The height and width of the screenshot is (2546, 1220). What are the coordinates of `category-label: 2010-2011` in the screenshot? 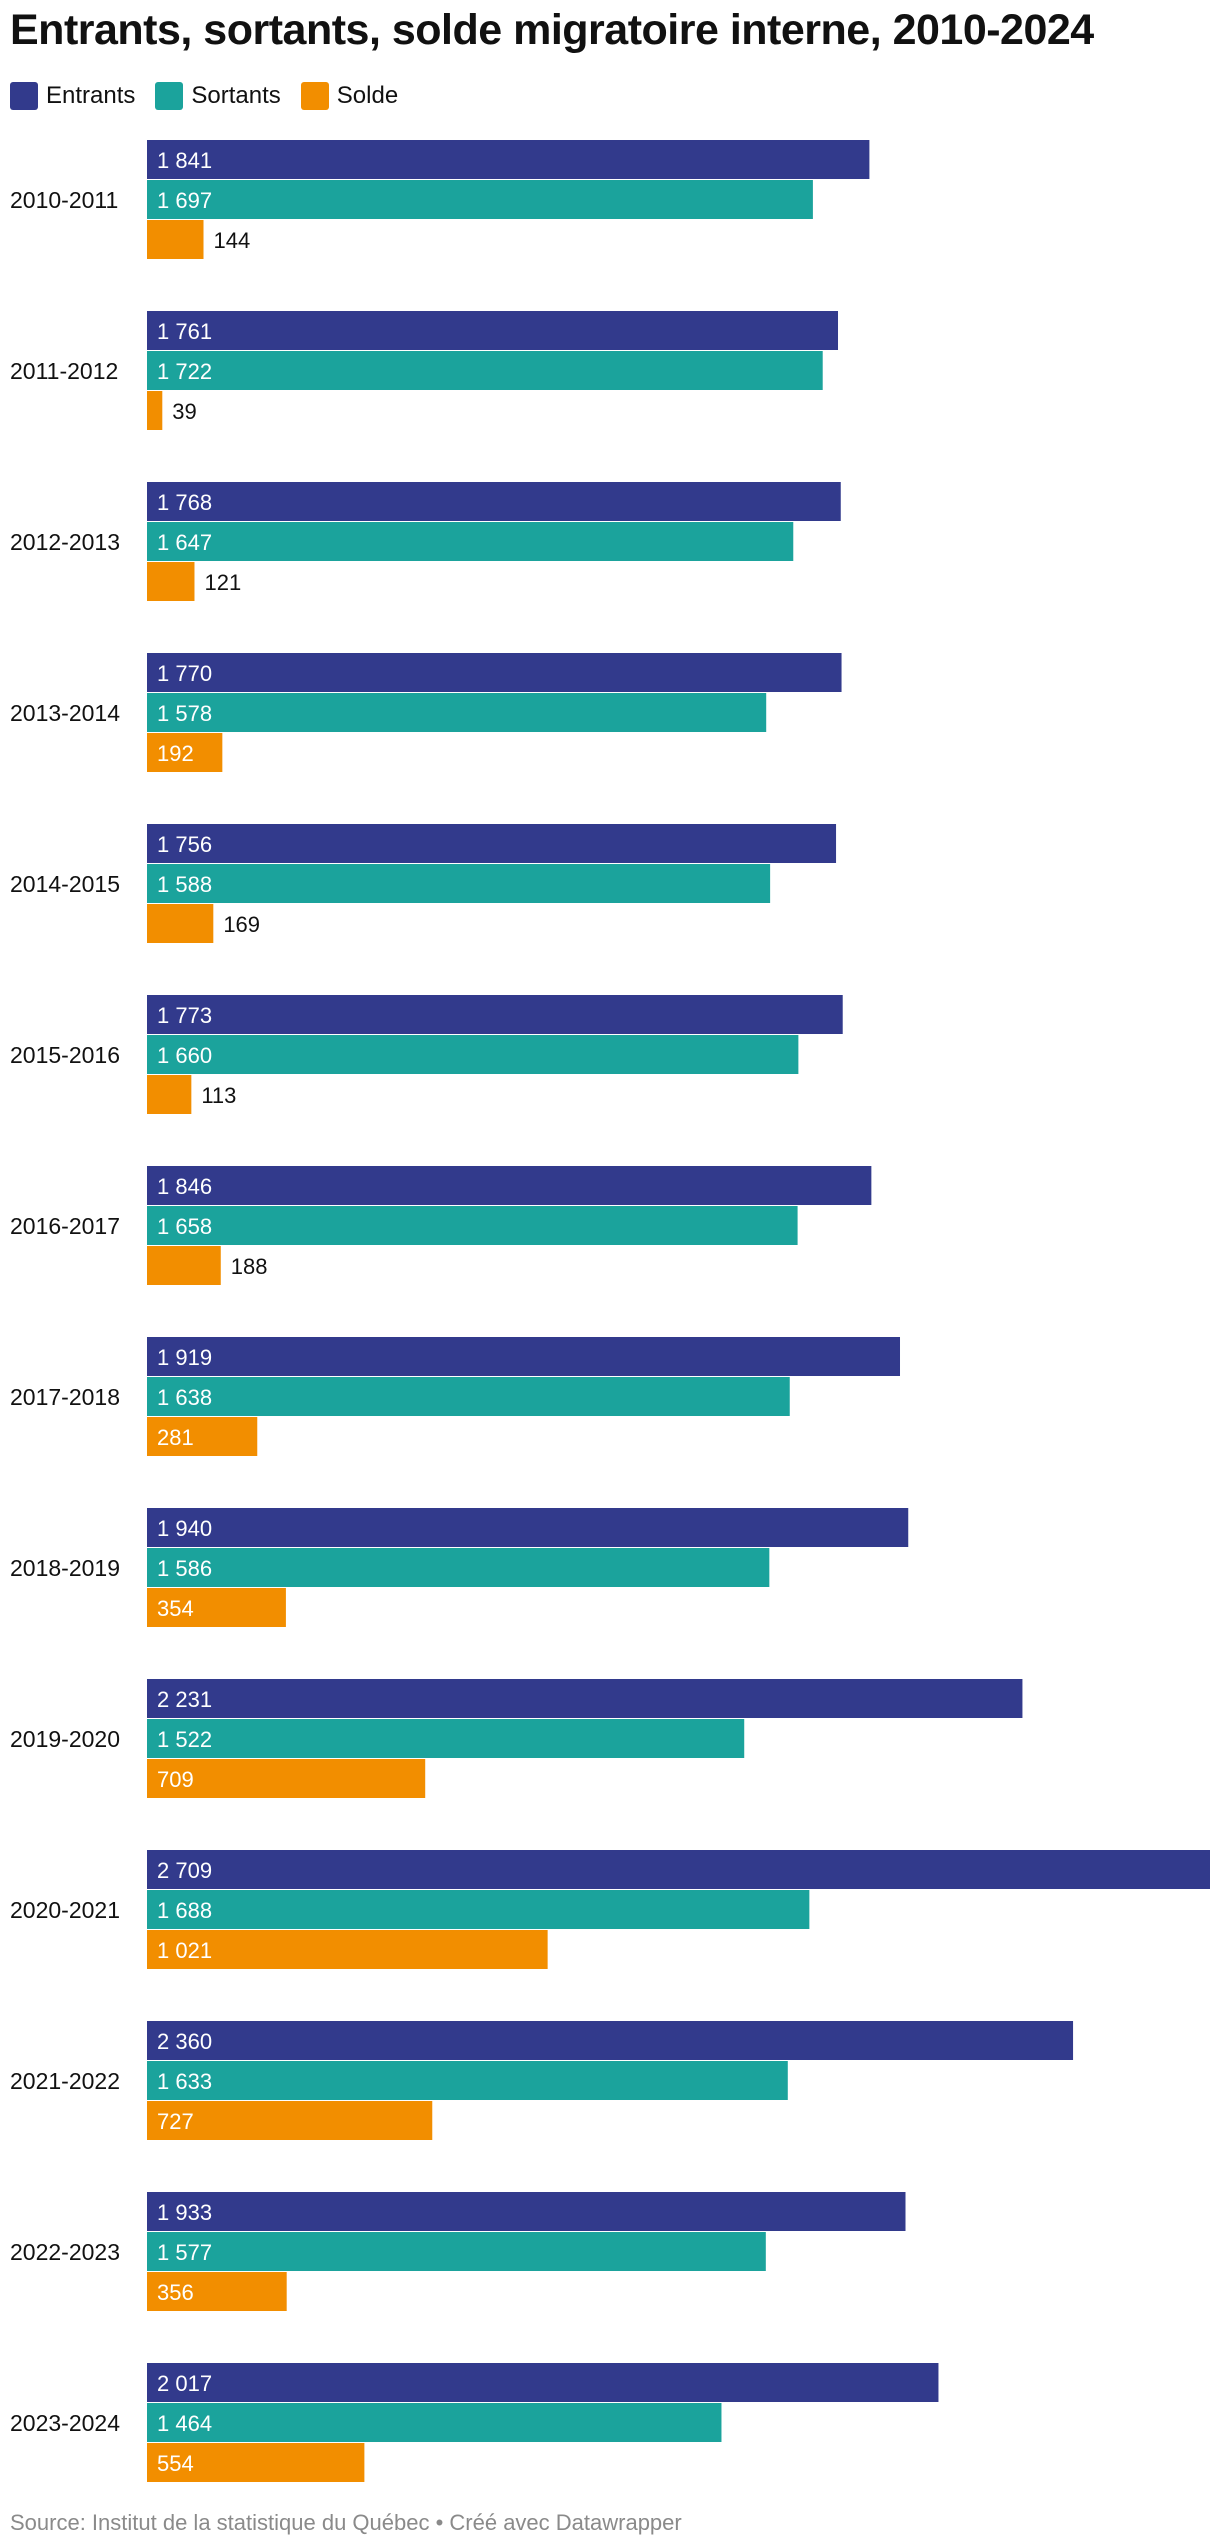 It's located at (64, 200).